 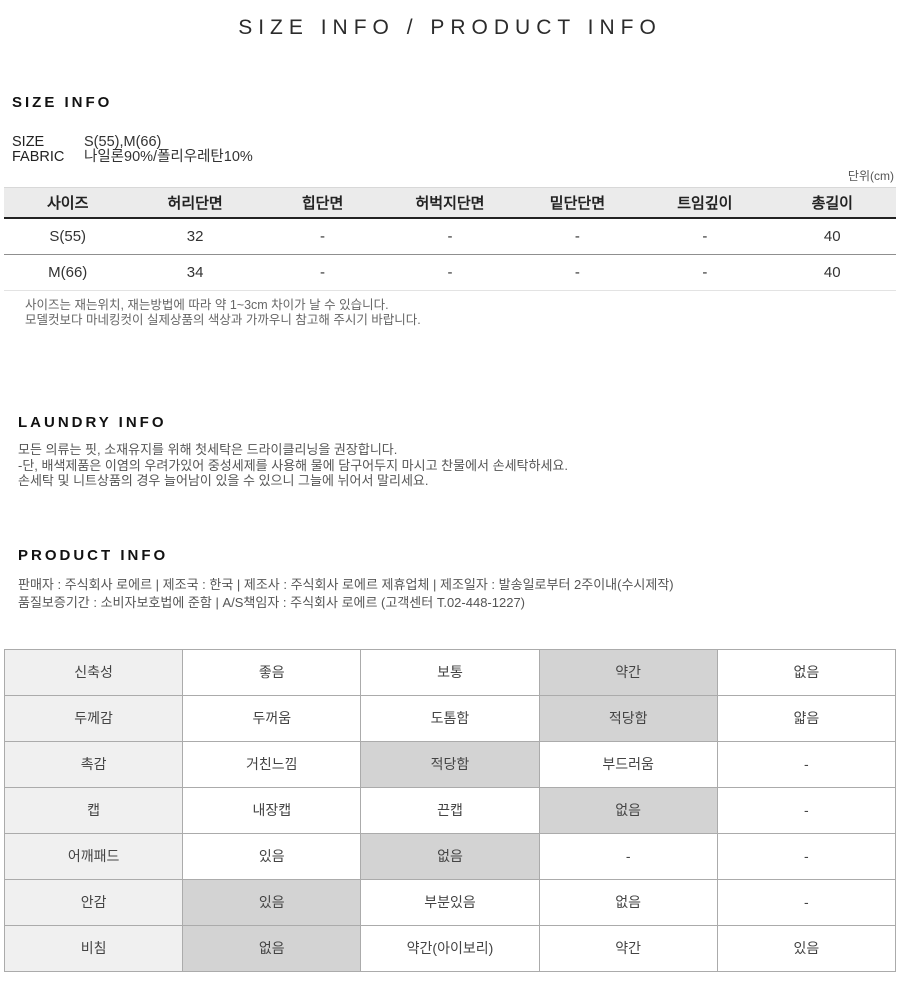 I want to click on table-row: 두께감 두꺼움 도톰함 적당함 얇음, so click(x=450, y=718).